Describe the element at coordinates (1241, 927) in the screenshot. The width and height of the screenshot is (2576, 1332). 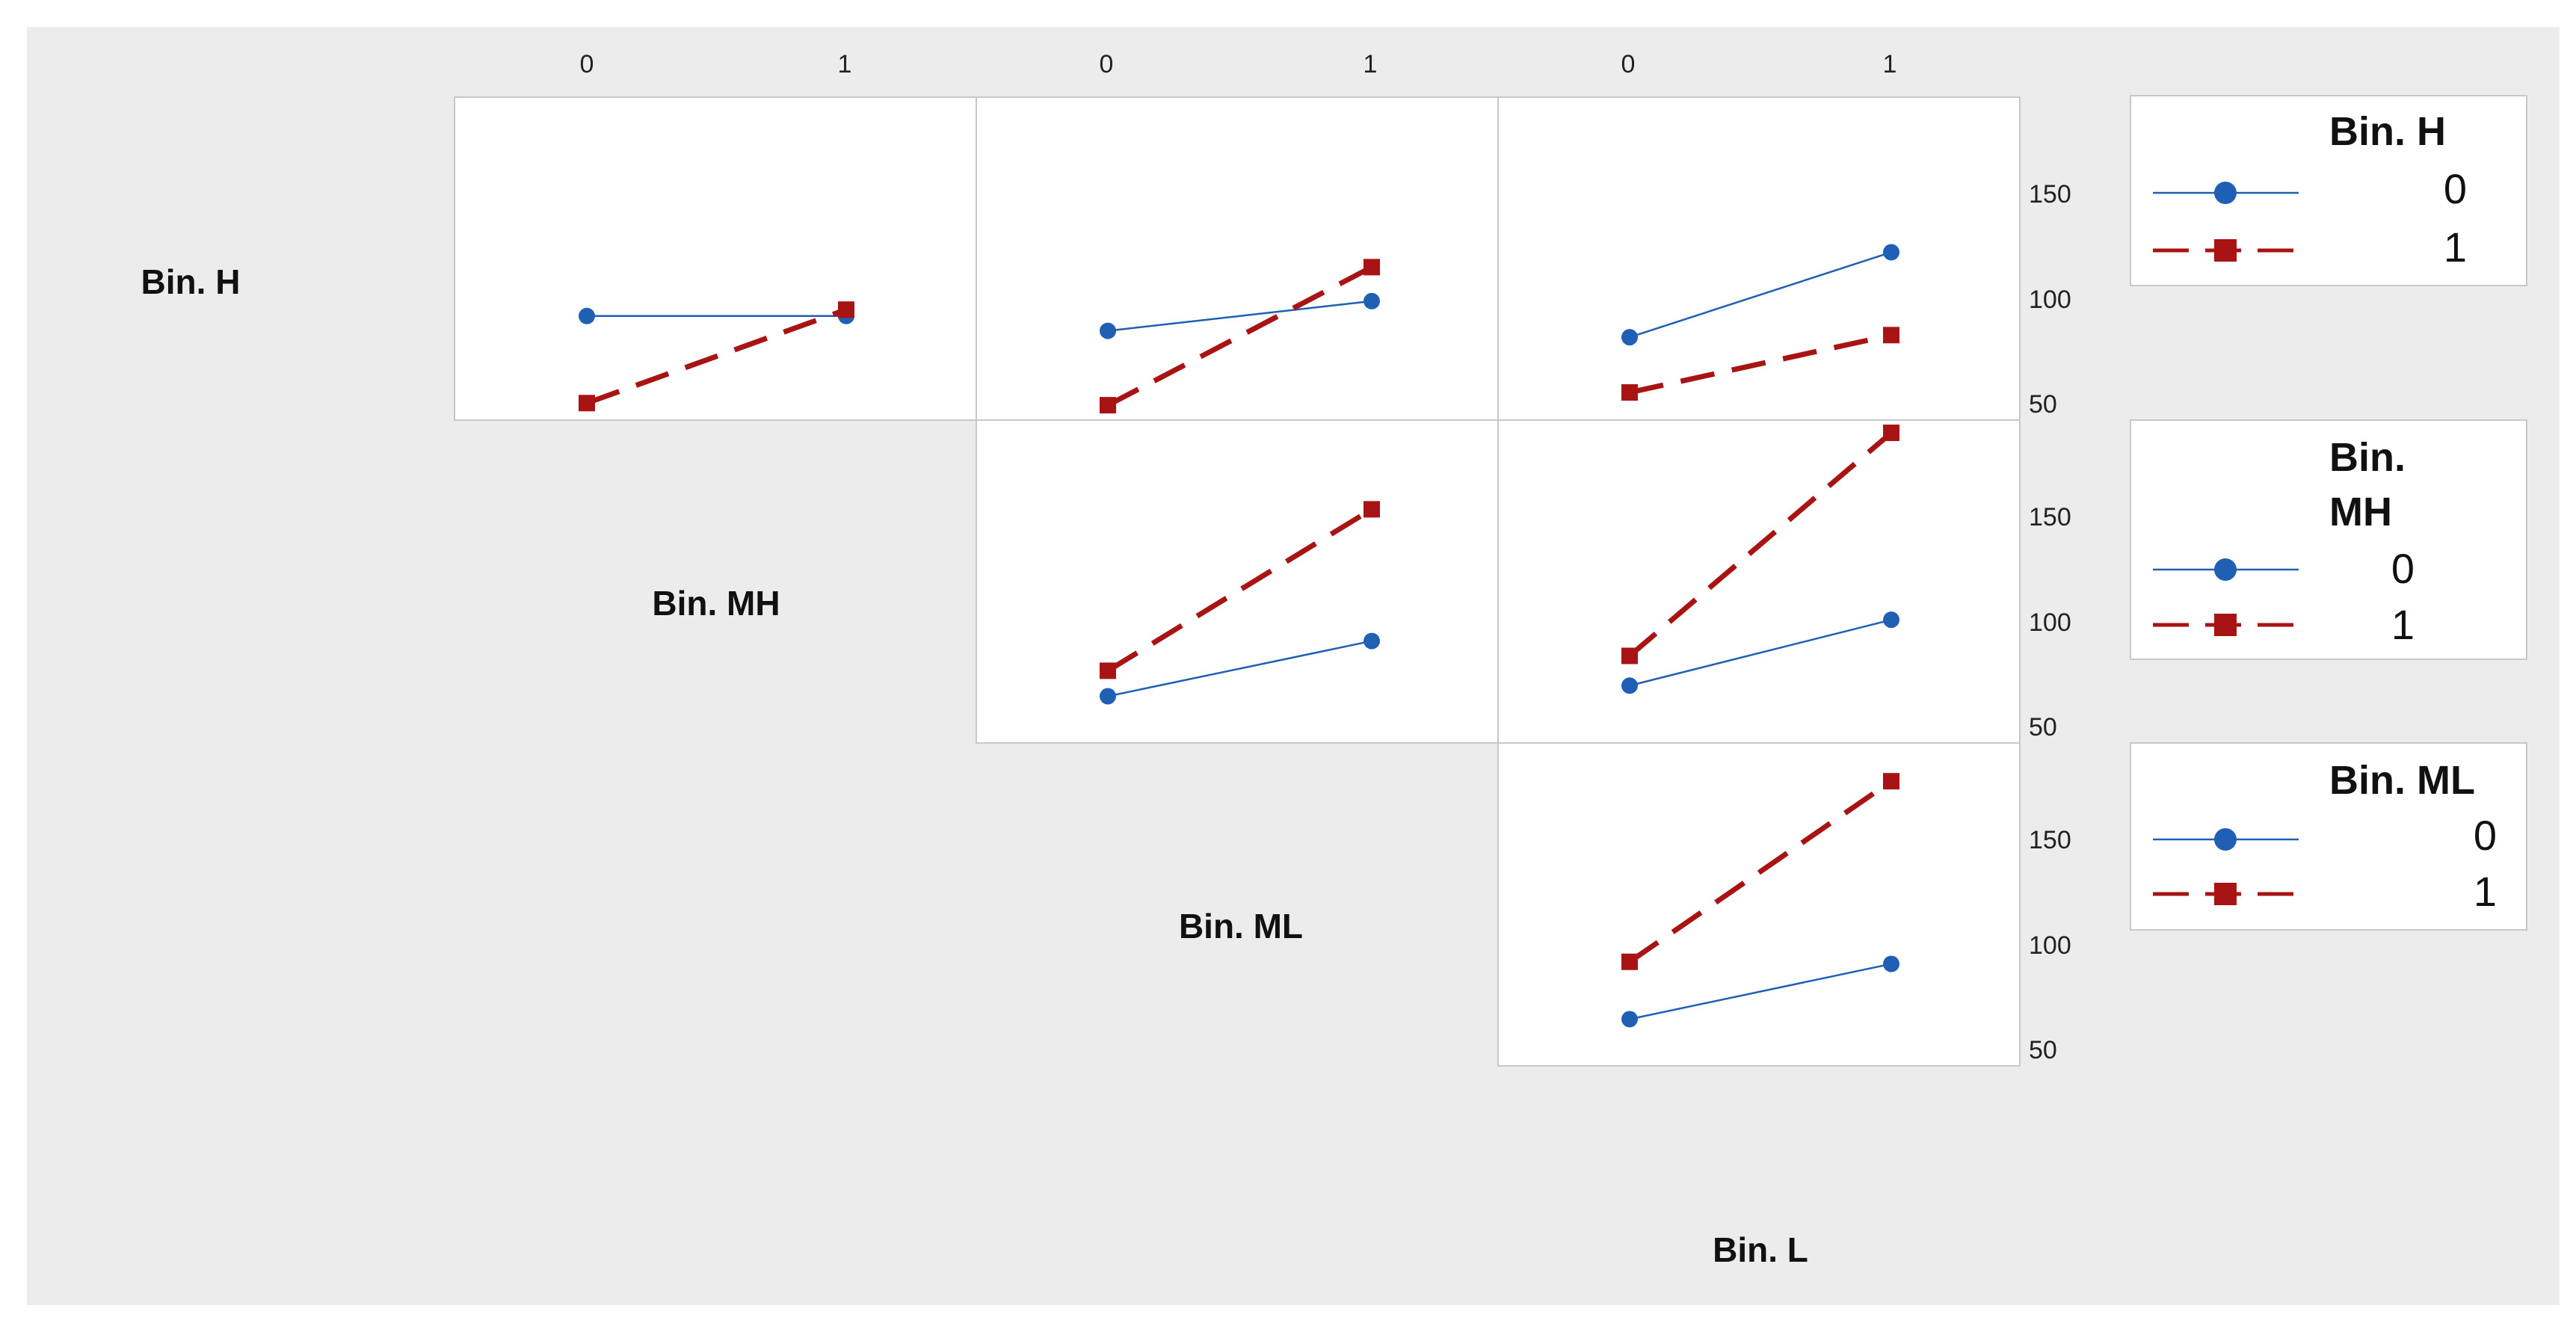
I see `factor-label-bin-ml: Bin. ML` at that location.